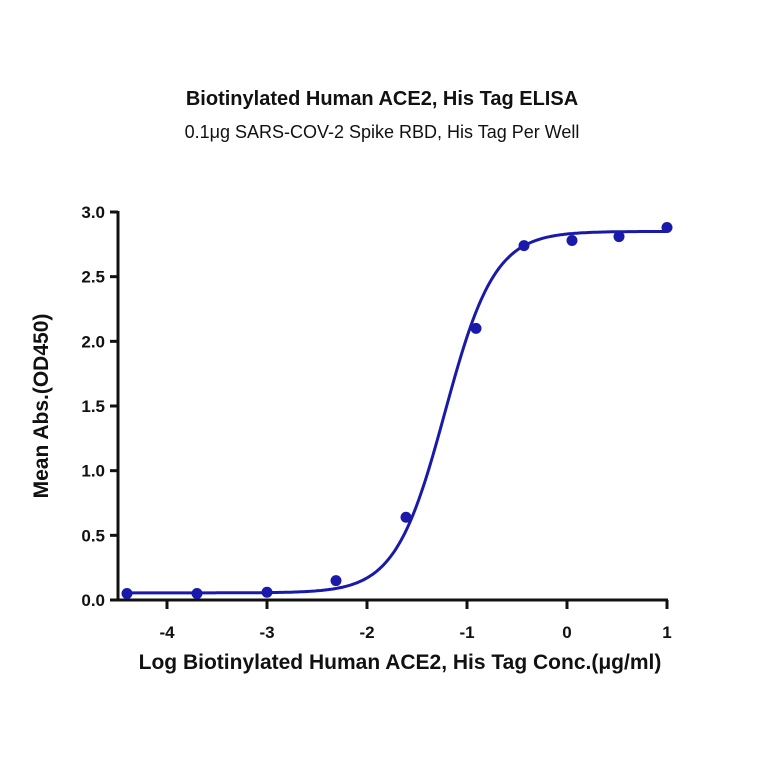 The height and width of the screenshot is (764, 764). I want to click on x-tick-label: 1, so click(666, 632).